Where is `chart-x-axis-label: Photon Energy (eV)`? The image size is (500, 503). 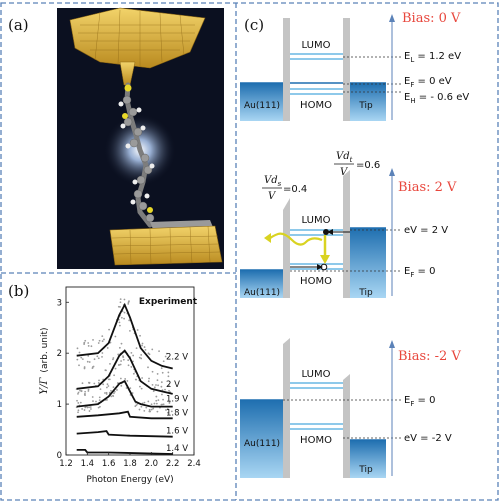
chart-x-axis-label: Photon Energy (eV) is located at coordinates (129, 480).